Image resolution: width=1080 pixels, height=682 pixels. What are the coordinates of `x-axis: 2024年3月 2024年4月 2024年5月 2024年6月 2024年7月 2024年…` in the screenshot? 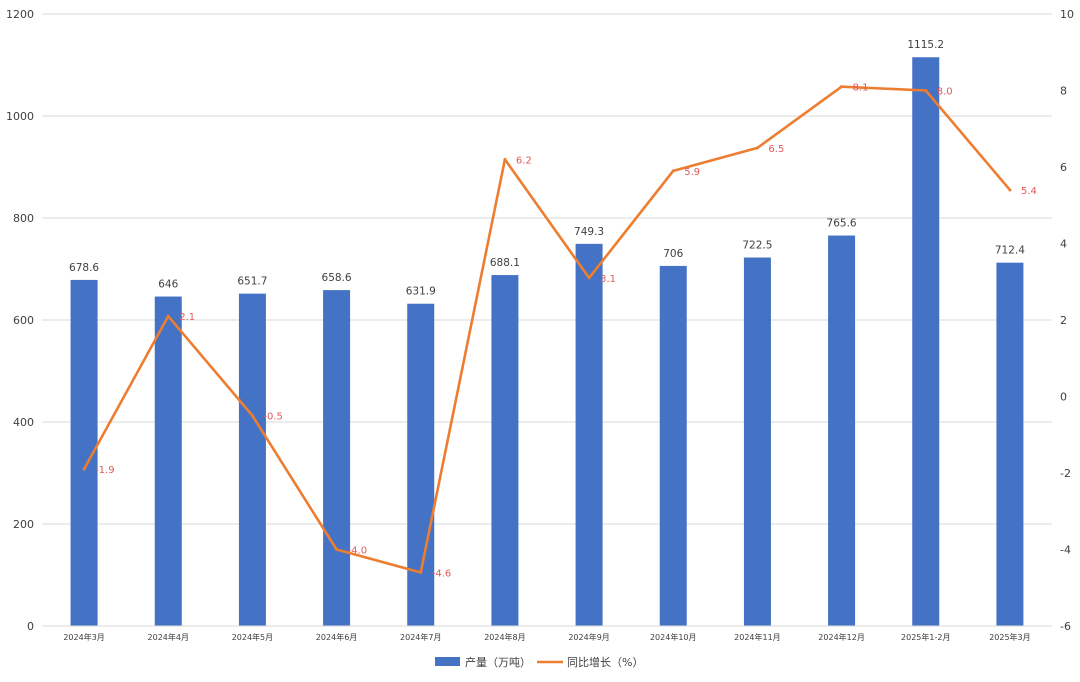 It's located at (547, 633).